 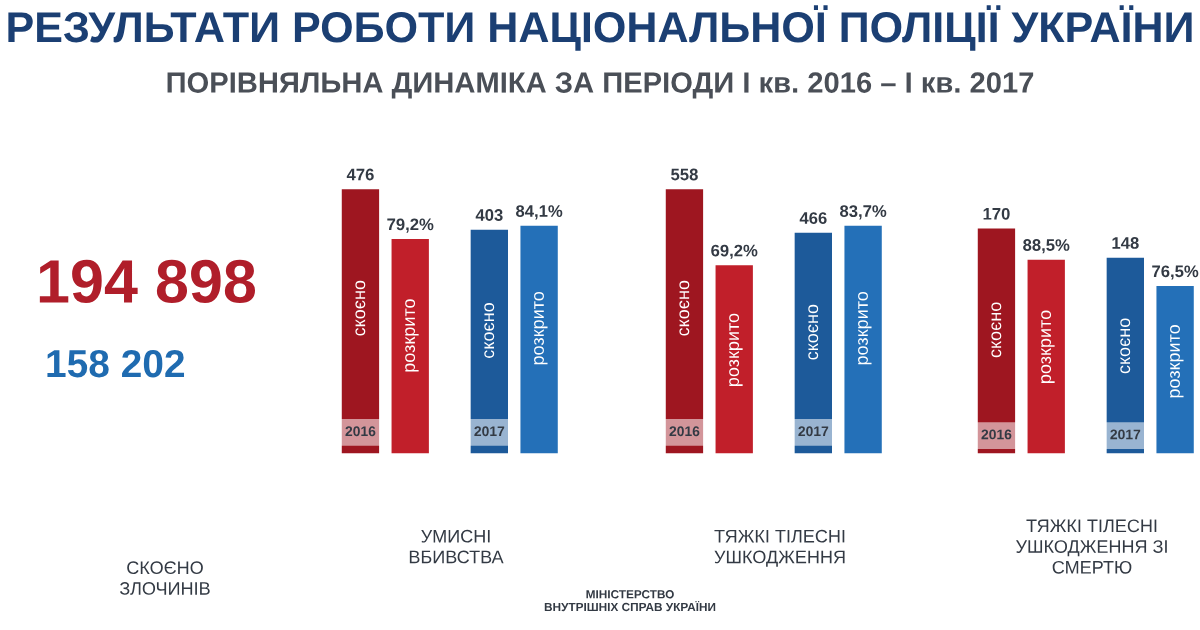 What do you see at coordinates (489, 215) in the screenshot?
I see `data-label: 403` at bounding box center [489, 215].